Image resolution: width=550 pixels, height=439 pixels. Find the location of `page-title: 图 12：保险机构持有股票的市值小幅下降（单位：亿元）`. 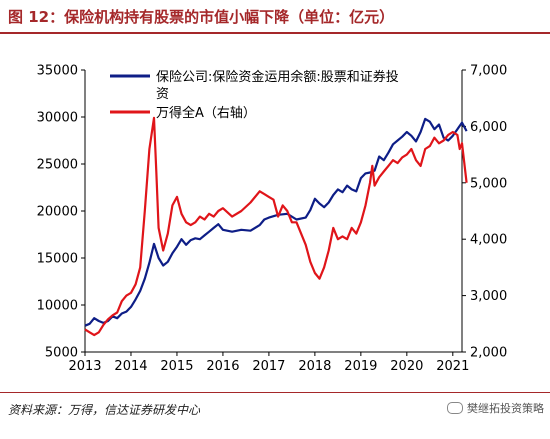

page-title: 图 12：保险机构持有股票的市值小幅下降（单位：亿元） is located at coordinates (201, 17).